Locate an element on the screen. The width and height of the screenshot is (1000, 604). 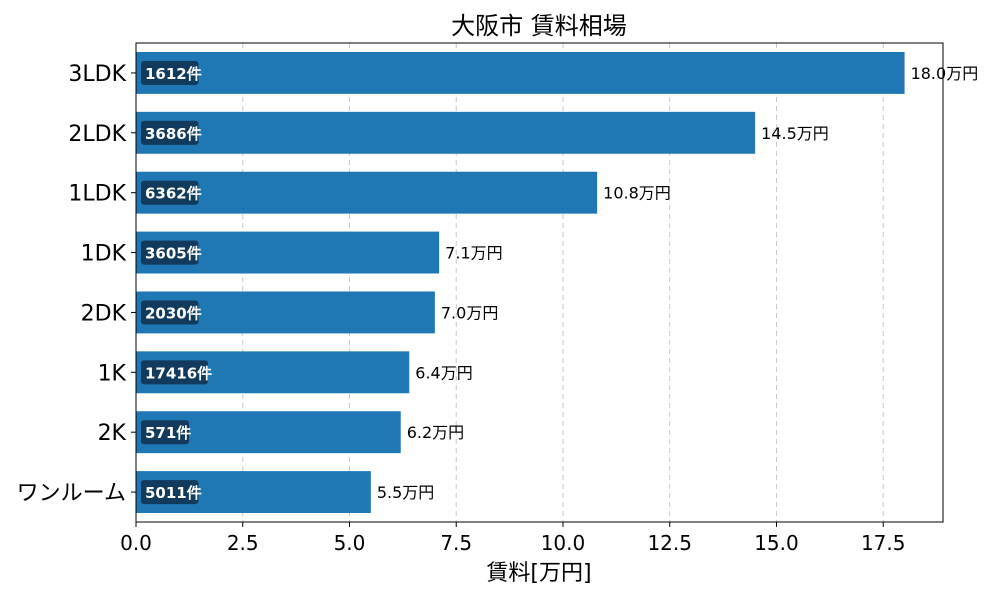
y-tick-label: 1K is located at coordinates (112, 373).